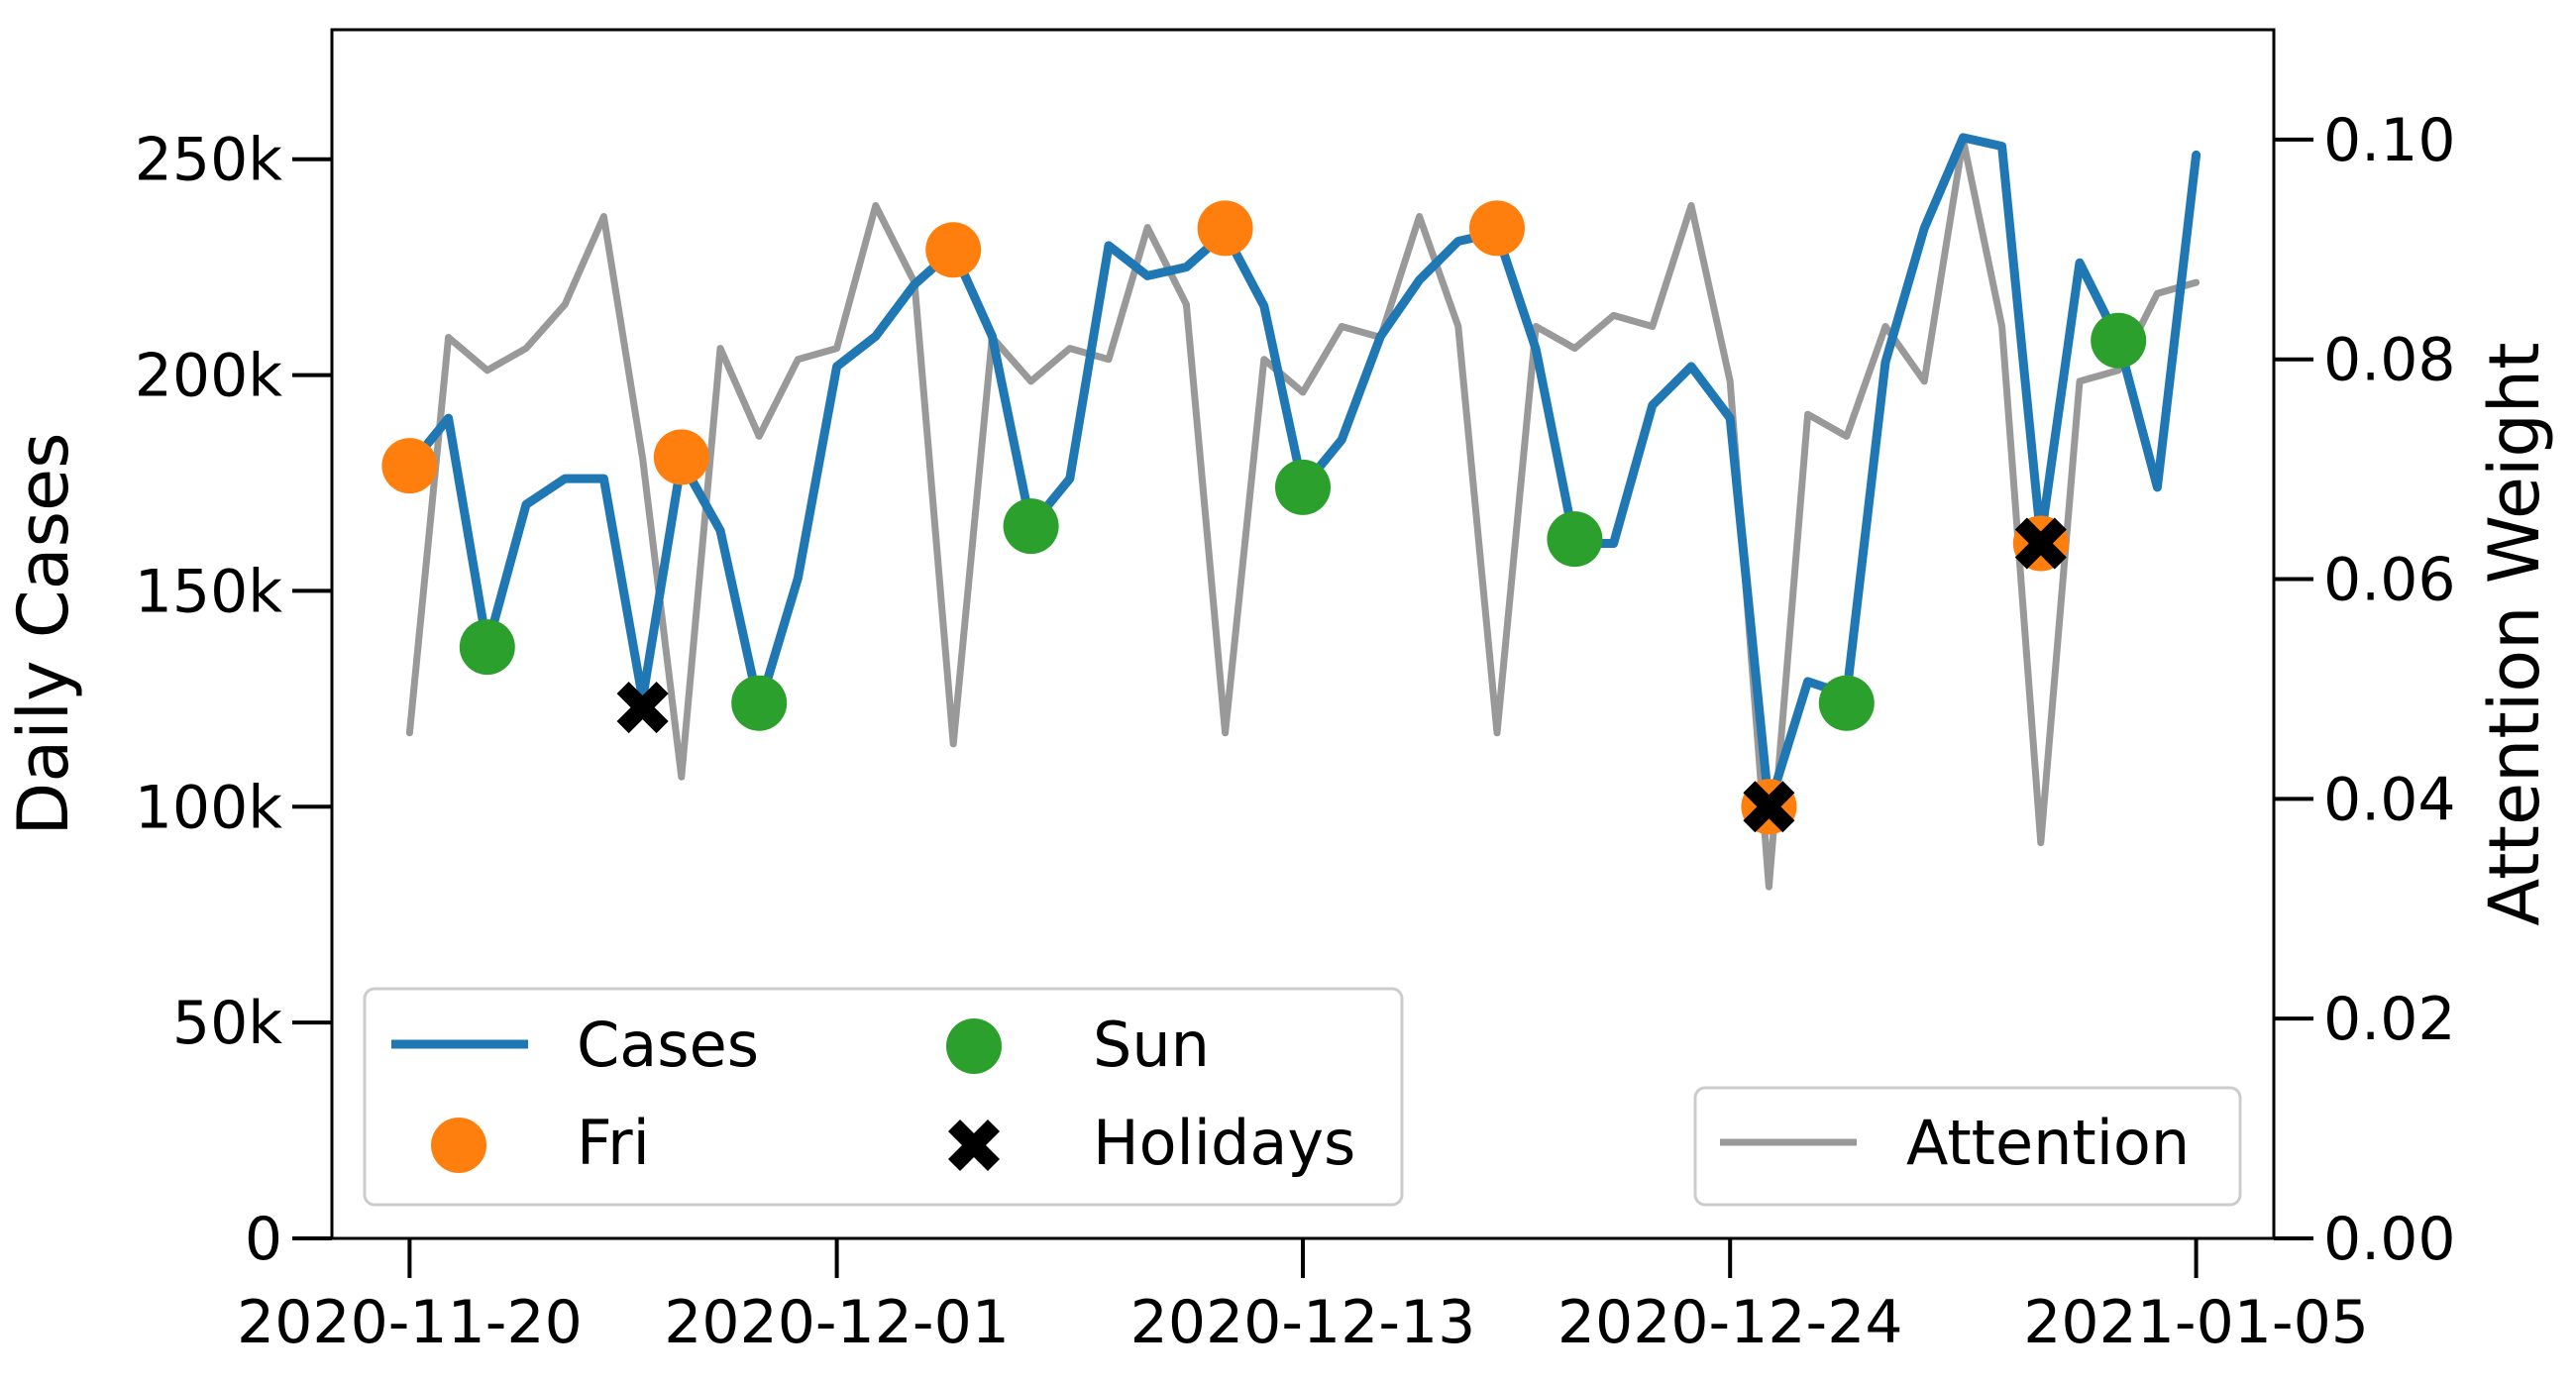 This screenshot has height=1387, width=2576. Describe the element at coordinates (233, 700) in the screenshot. I see `y-axis-left: 0 50k 100k 150k 200k 250k` at that location.